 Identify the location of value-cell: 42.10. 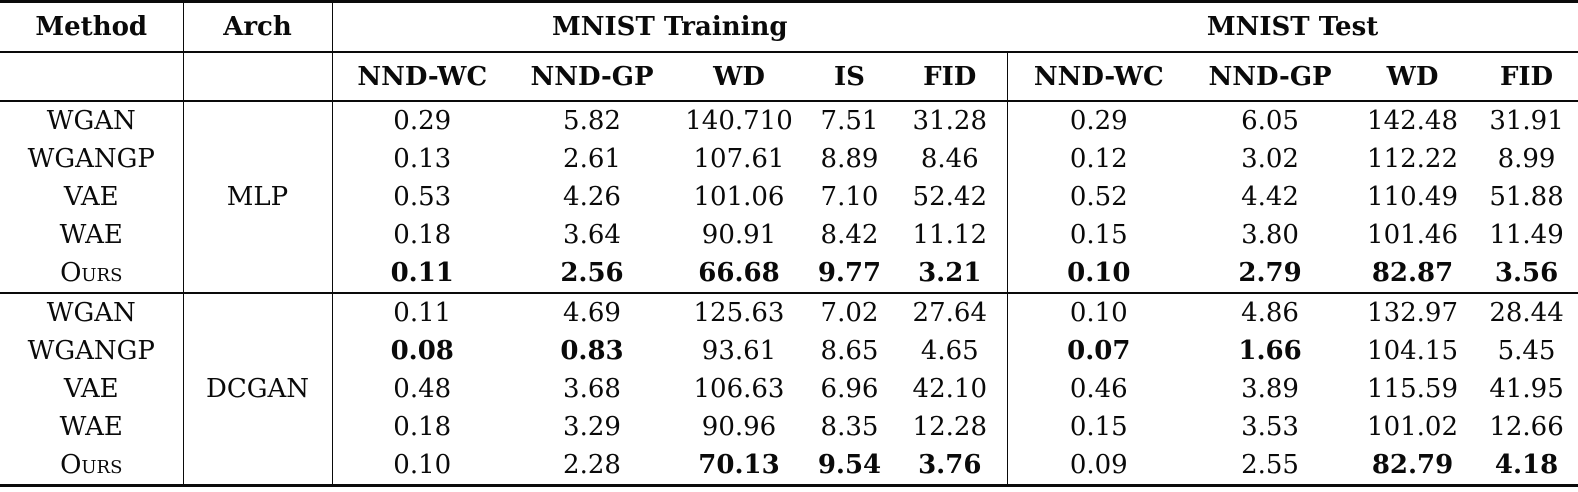
(950, 389).